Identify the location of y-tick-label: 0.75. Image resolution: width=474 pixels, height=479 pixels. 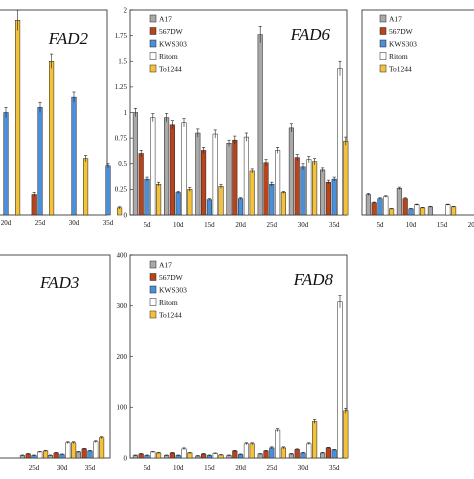
(121, 138).